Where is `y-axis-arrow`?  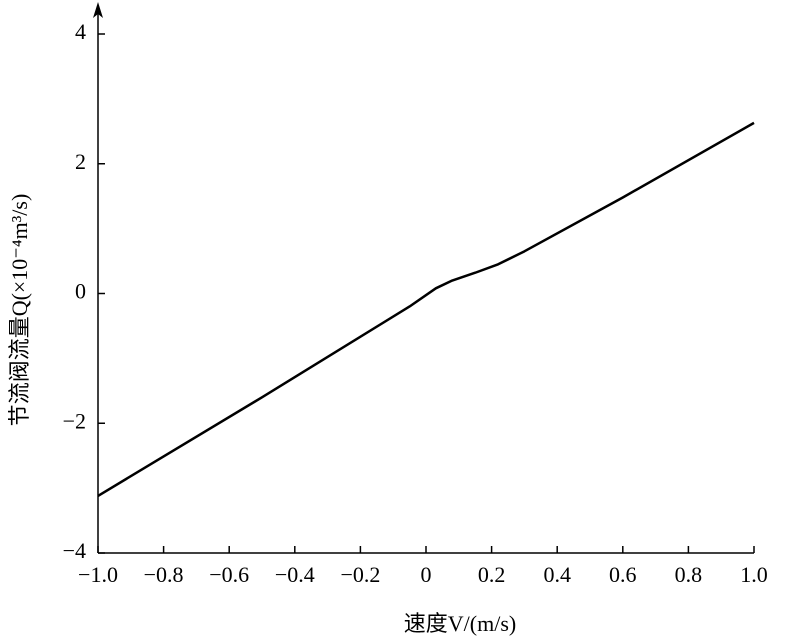
y-axis-arrow is located at coordinates (98, 10).